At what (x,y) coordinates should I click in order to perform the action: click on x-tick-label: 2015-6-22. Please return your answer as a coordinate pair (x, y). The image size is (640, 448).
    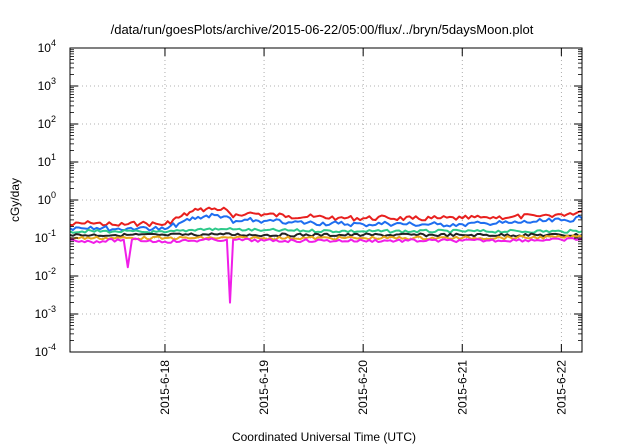
    Looking at the image, I should click on (561, 387).